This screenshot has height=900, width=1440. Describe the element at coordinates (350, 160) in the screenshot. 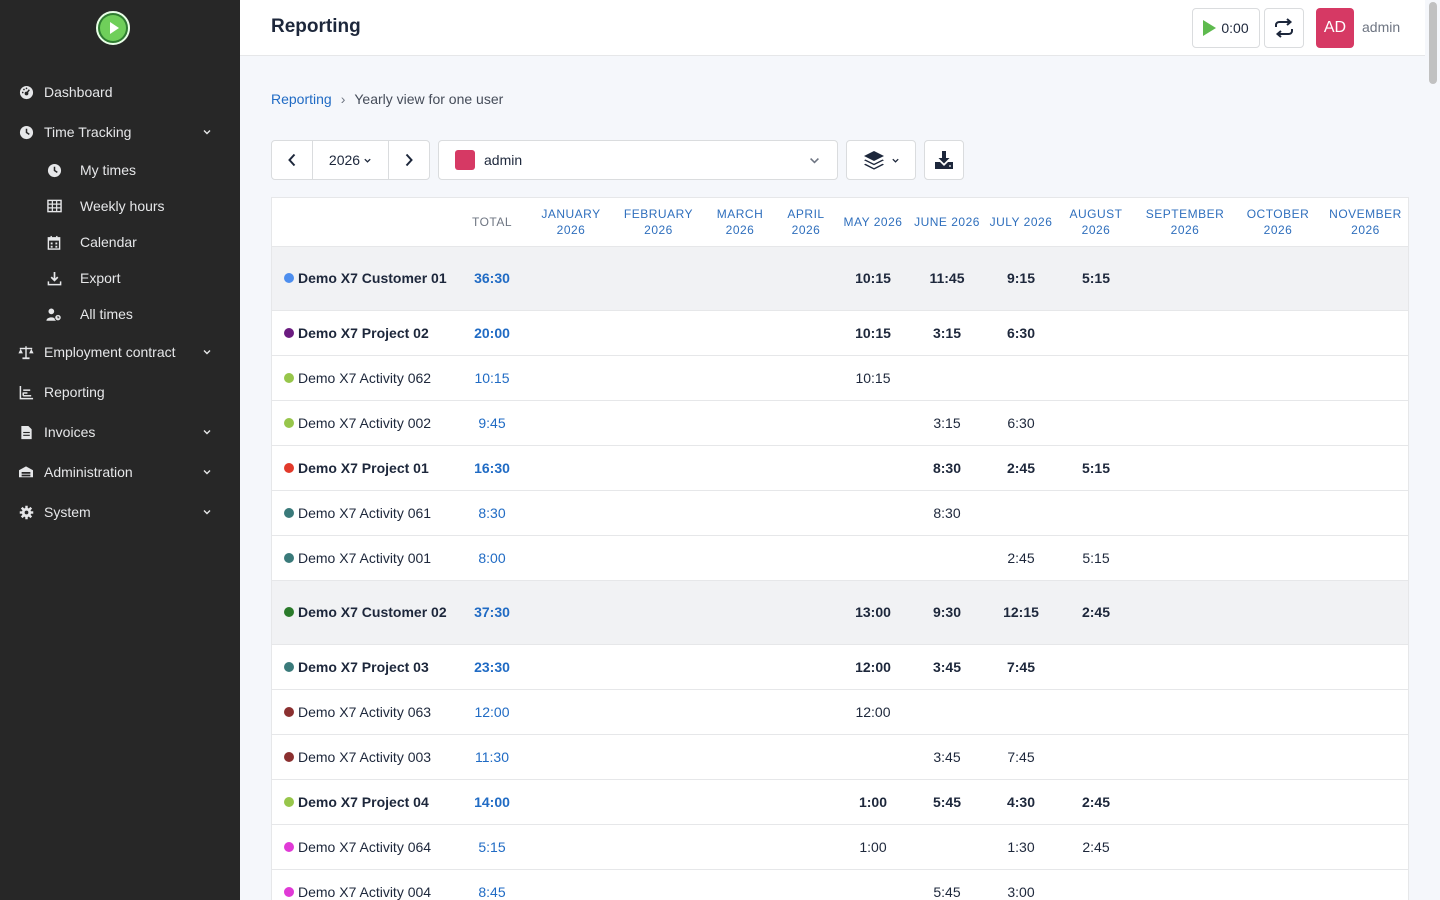

I see `year-select: 2026` at that location.